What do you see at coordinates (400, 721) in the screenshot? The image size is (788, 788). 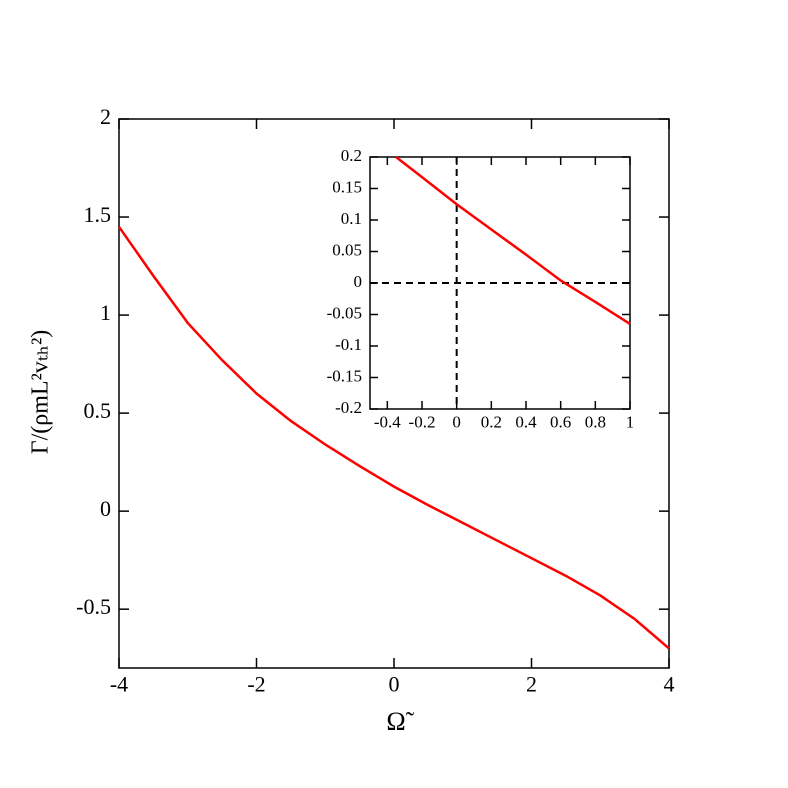 I see `x-axis-label: Ω̃` at bounding box center [400, 721].